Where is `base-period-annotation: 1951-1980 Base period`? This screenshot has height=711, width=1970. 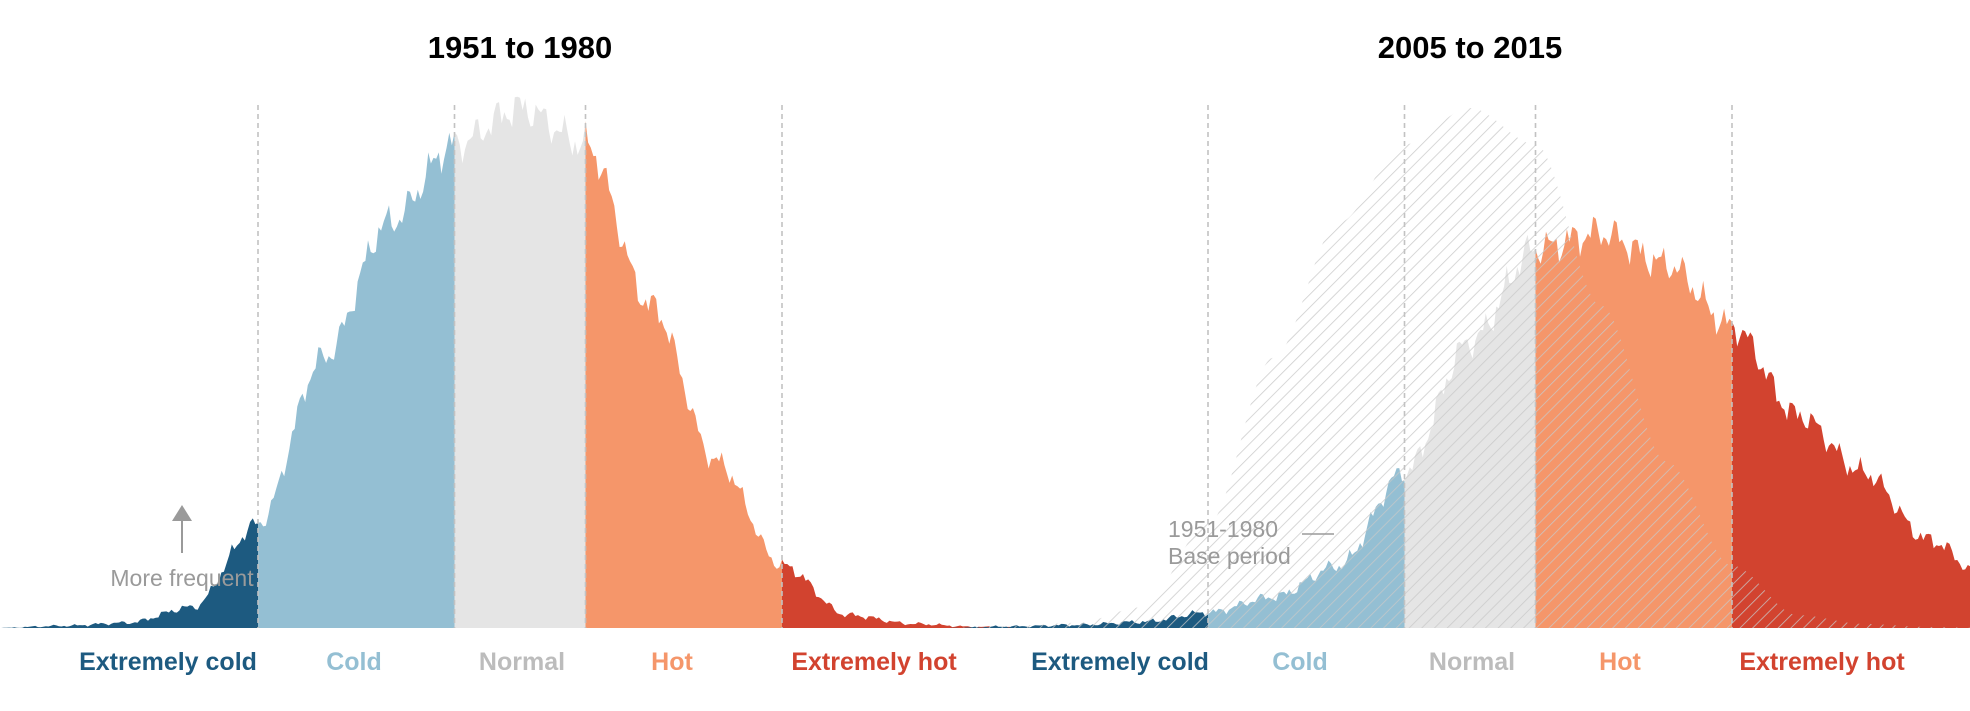 base-period-annotation: 1951-1980 Base period is located at coordinates (1251, 542).